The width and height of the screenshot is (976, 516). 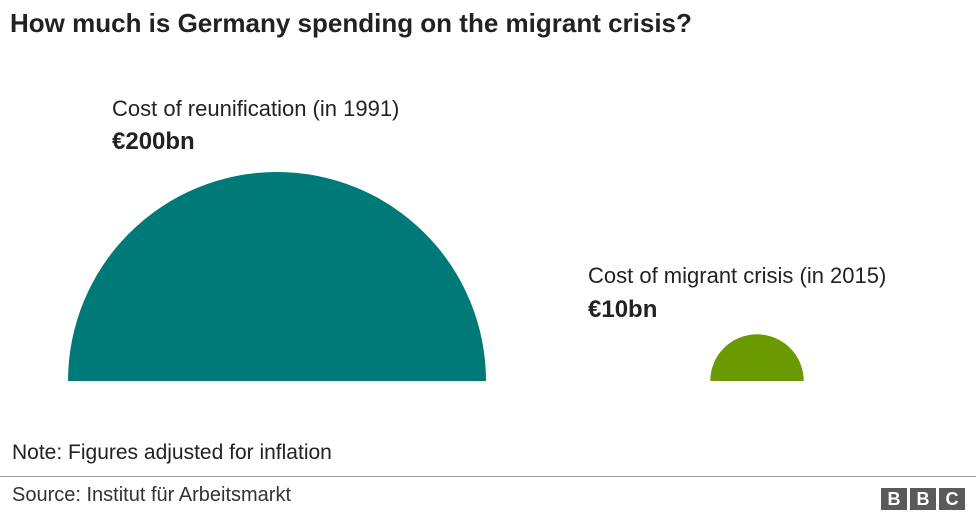 What do you see at coordinates (737, 275) in the screenshot?
I see `migrant-crisis-label: Cost of migrant crisis (in 2015)` at bounding box center [737, 275].